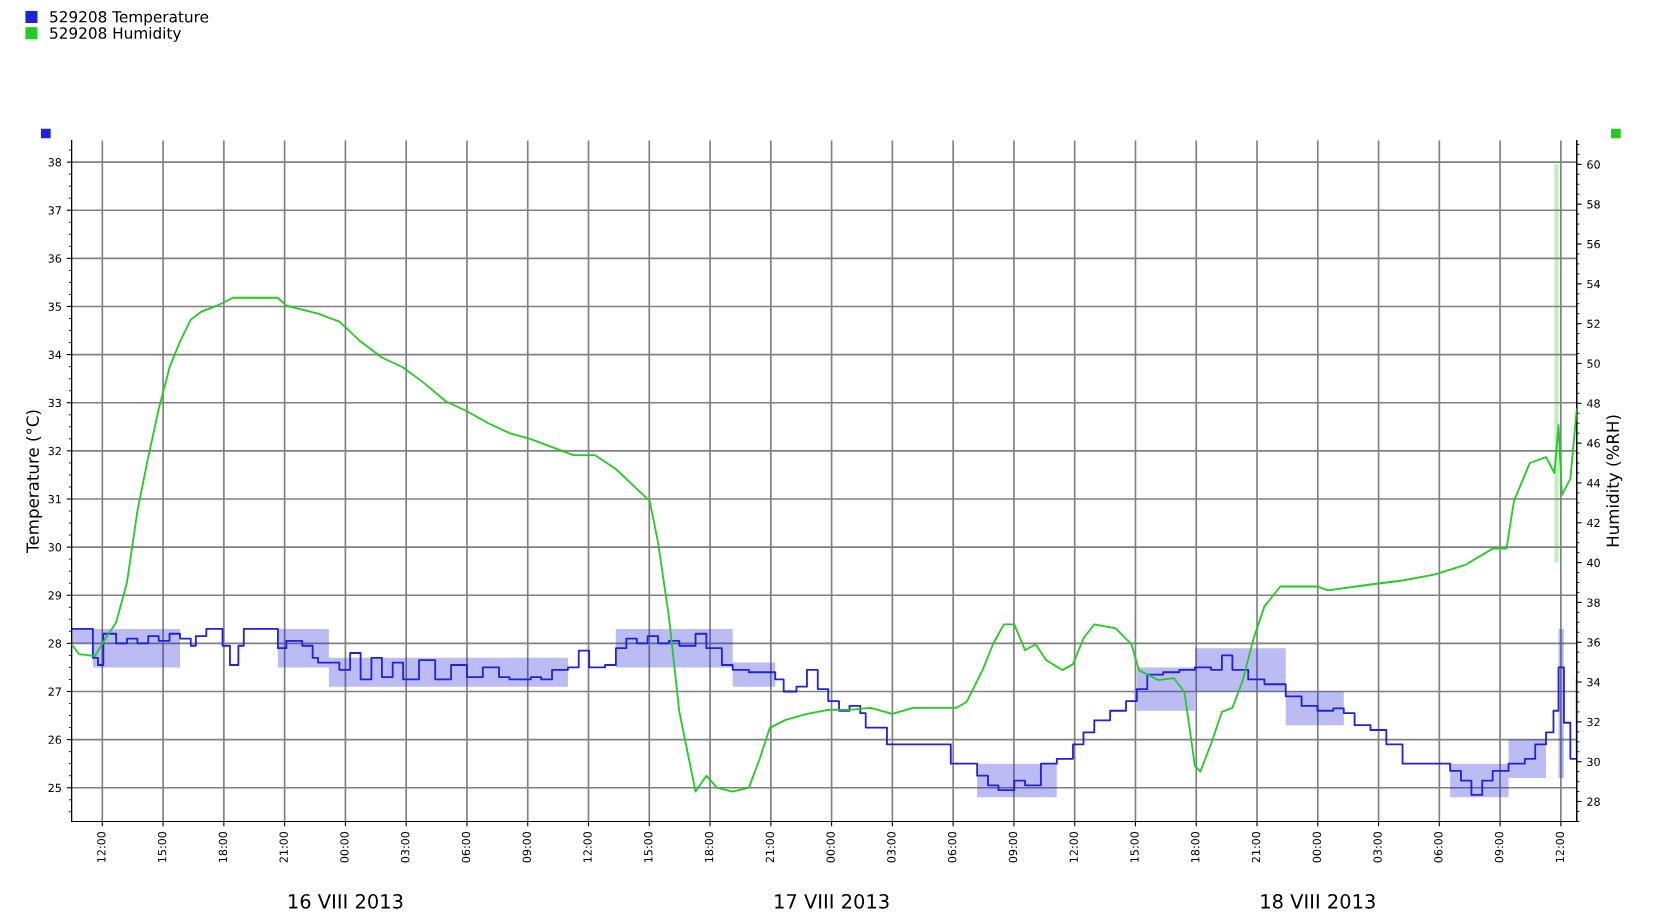 Image resolution: width=1665 pixels, height=924 pixels. I want to click on y-tick-label: 28, so click(55, 643).